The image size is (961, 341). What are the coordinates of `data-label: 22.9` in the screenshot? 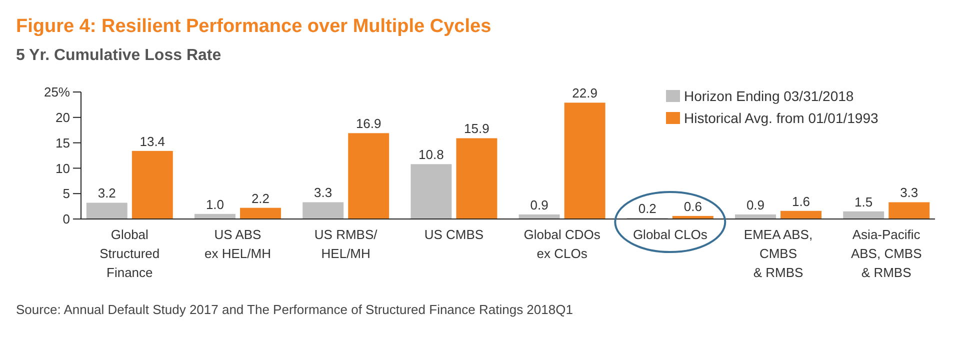 It's located at (585, 93).